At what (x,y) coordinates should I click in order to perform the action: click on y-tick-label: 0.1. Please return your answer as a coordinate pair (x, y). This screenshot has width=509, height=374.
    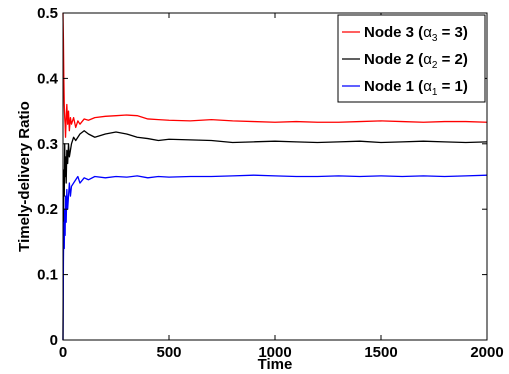
    Looking at the image, I should click on (47, 275).